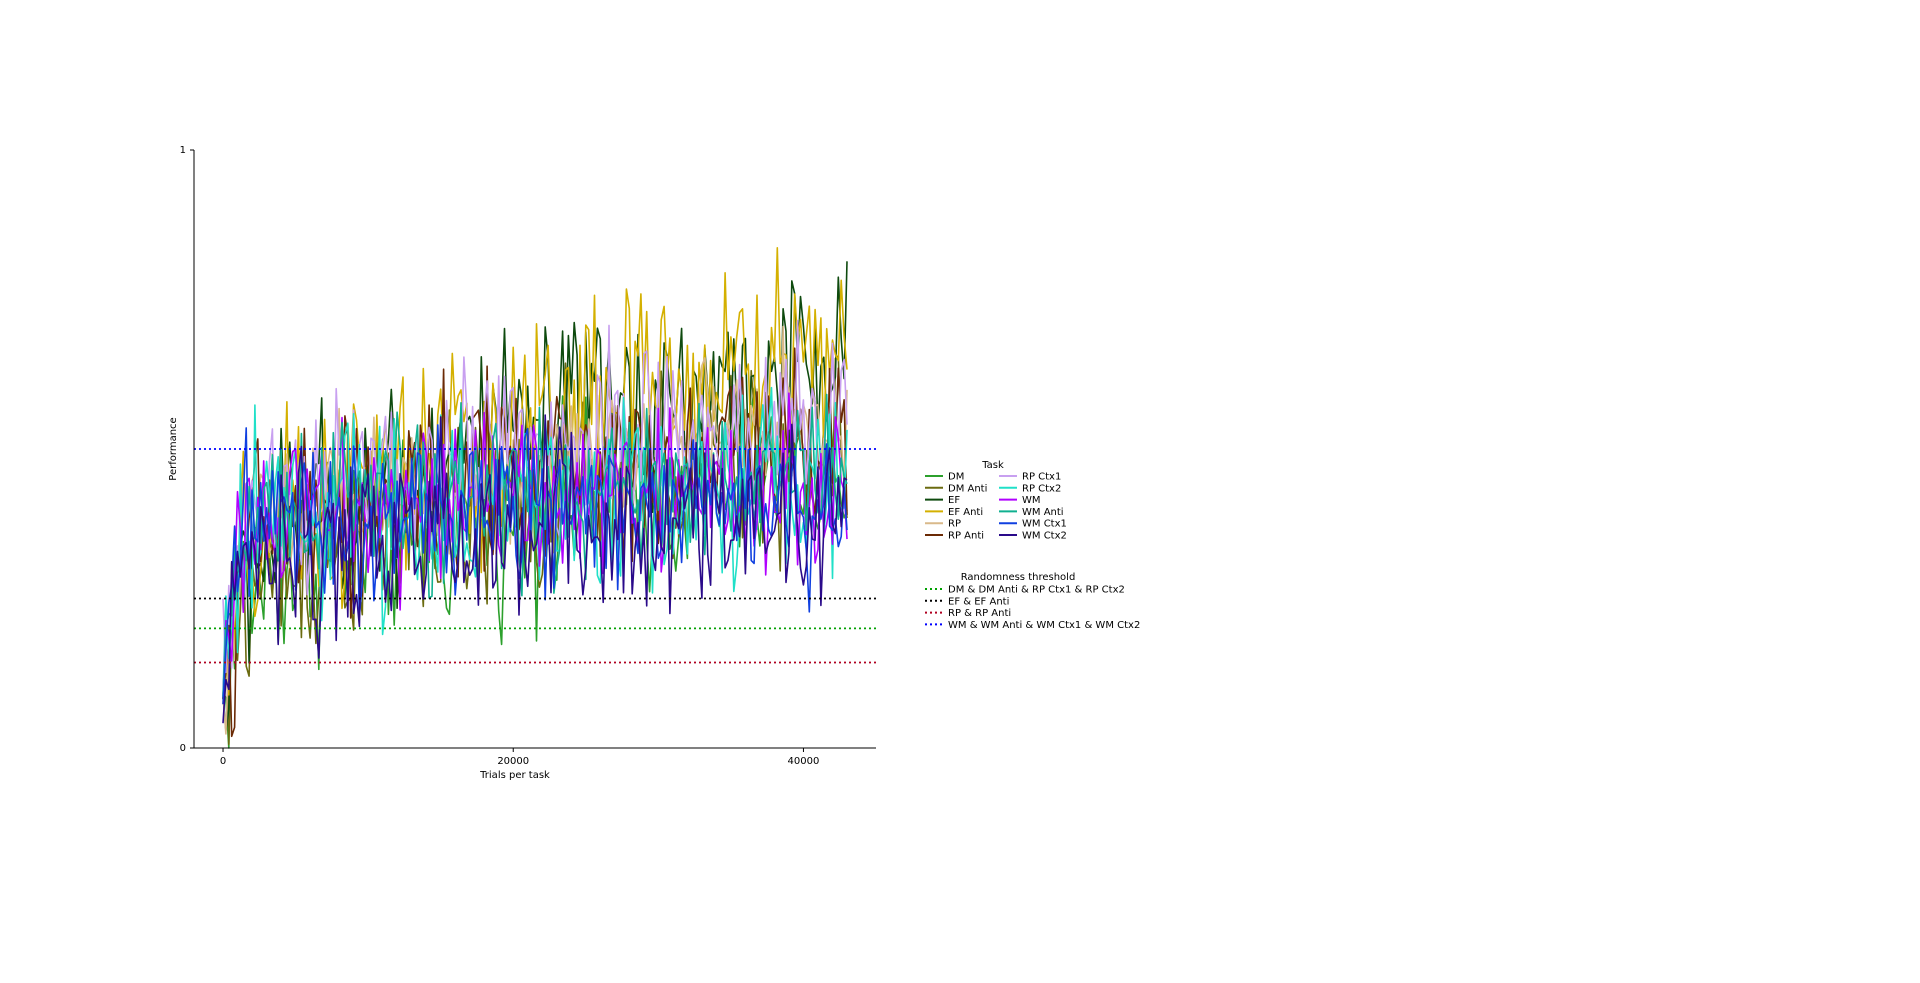 The width and height of the screenshot is (1920, 983). I want to click on x-ticks: 0 20000 40000, so click(520, 757).